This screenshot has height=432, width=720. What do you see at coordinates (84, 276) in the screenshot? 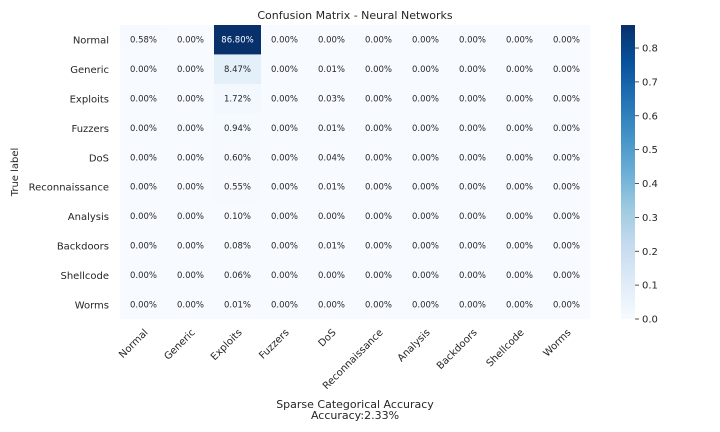
I see `y-tick-label: Shellcode` at bounding box center [84, 276].